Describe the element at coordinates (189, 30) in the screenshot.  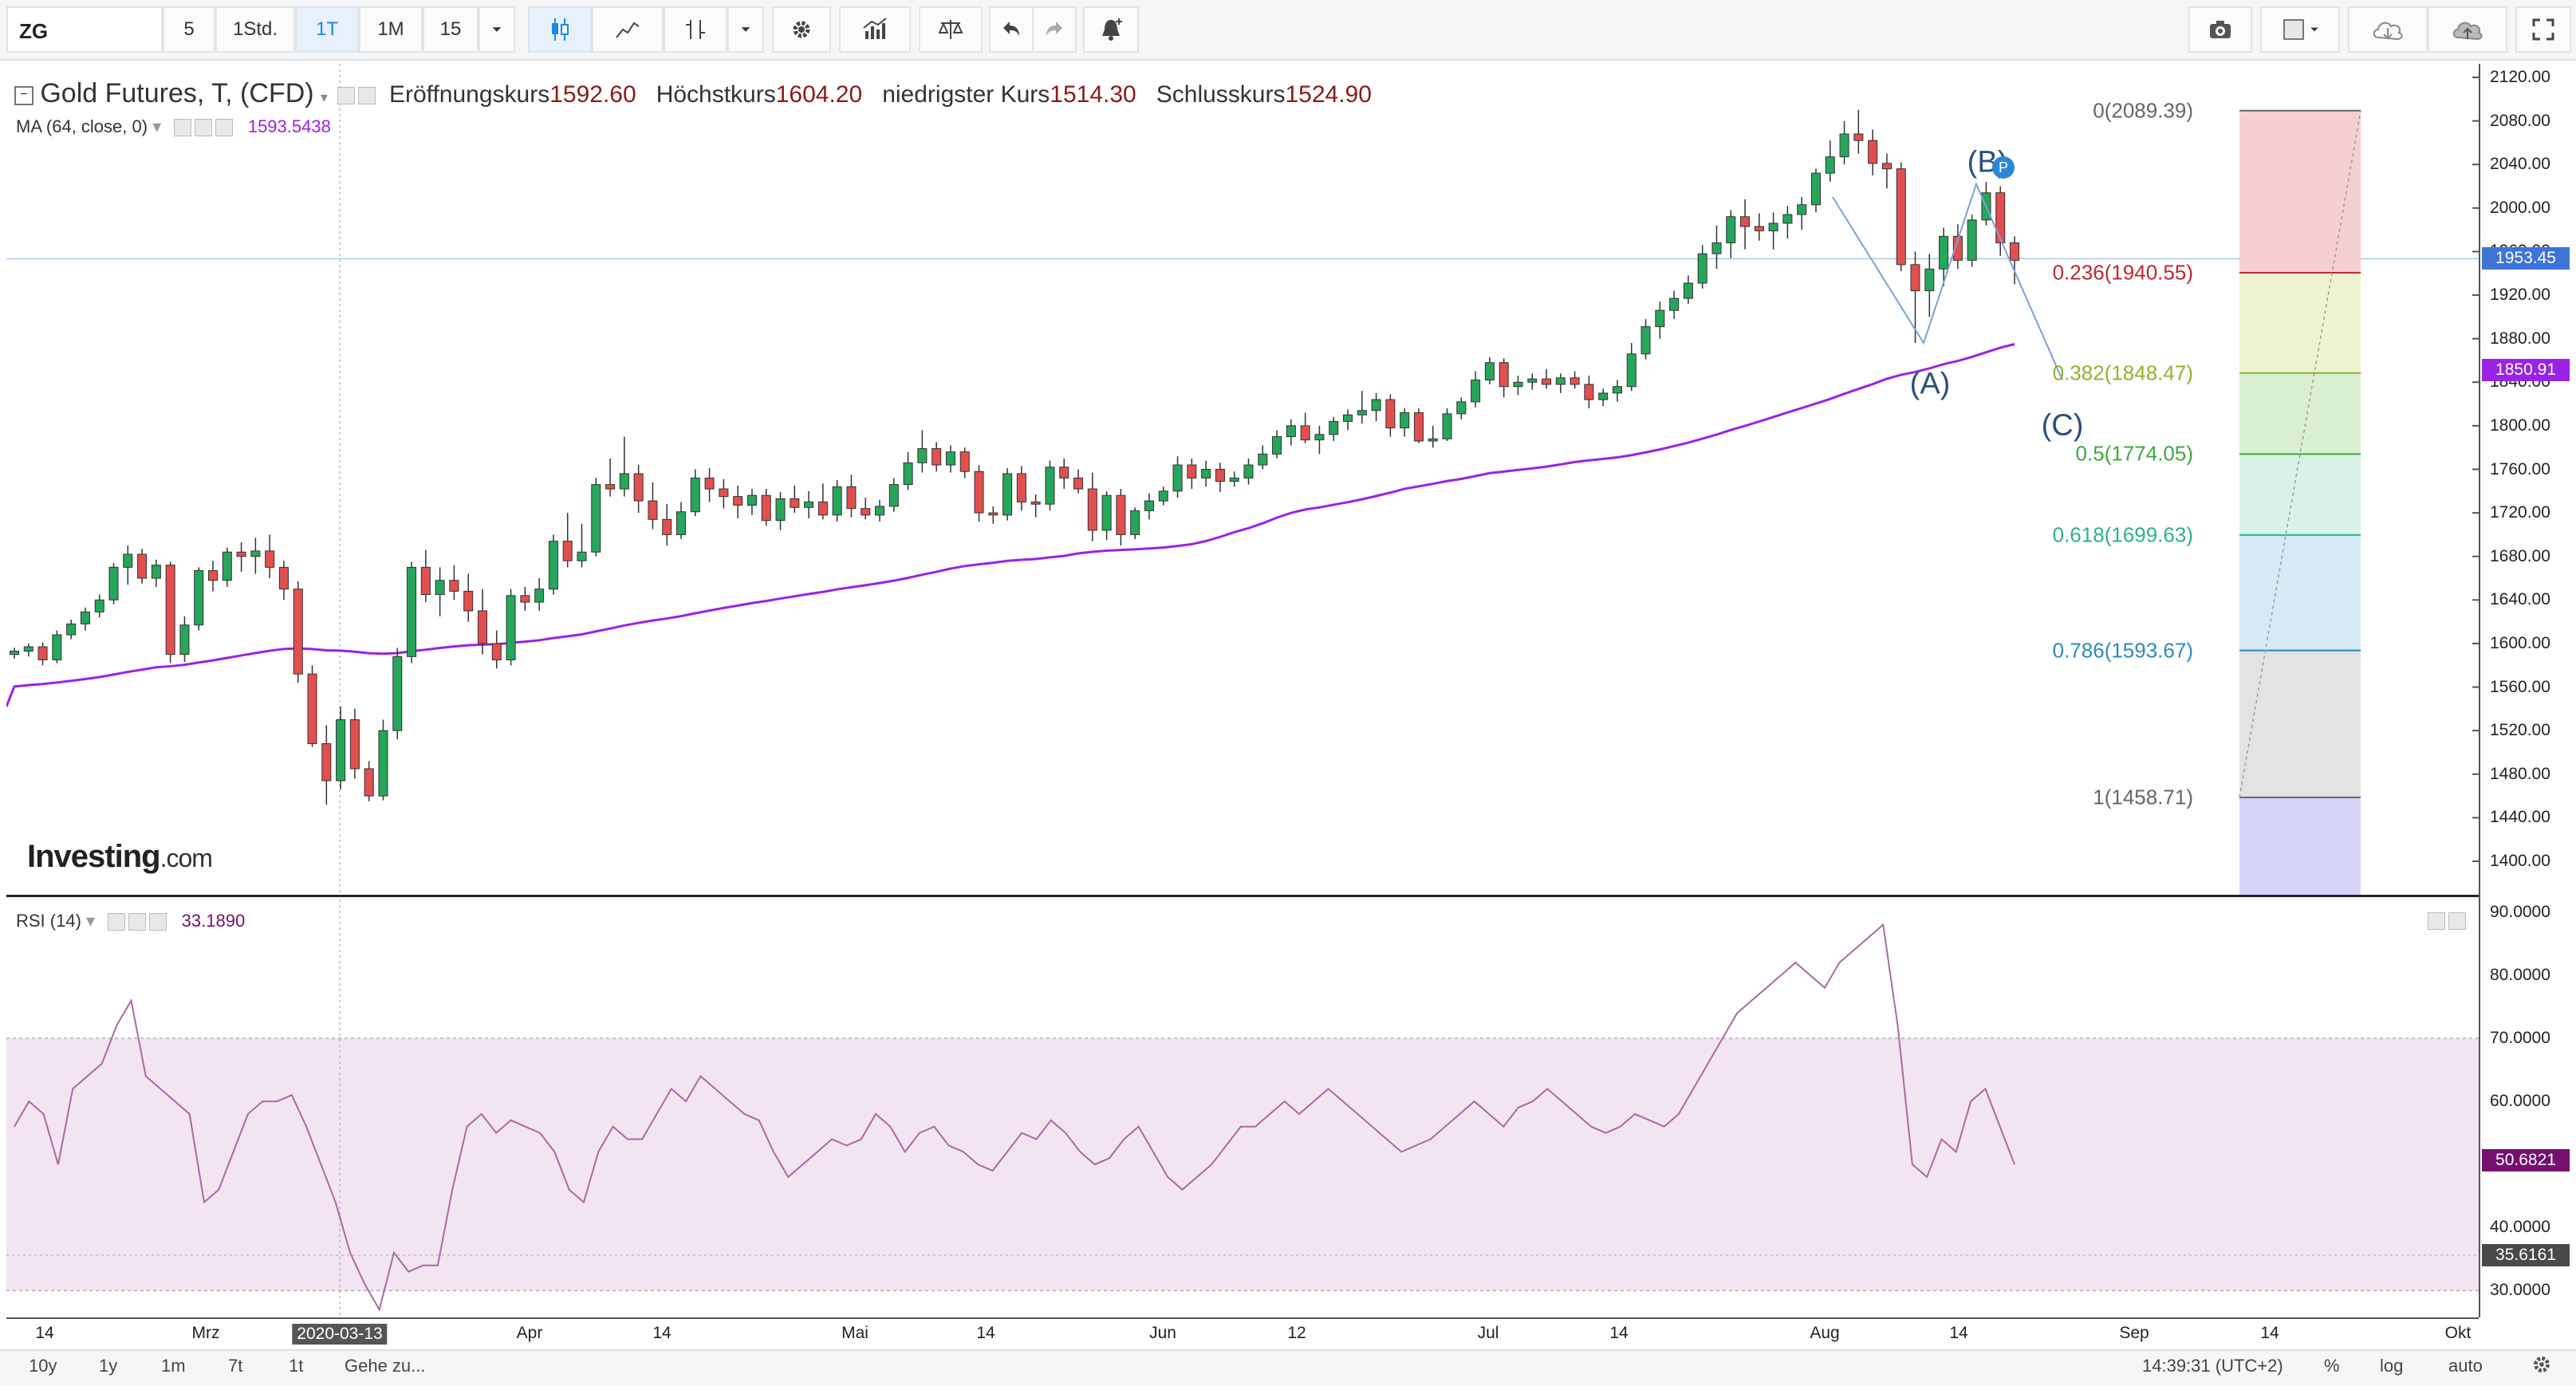
I see `interval-5-button: 5` at that location.